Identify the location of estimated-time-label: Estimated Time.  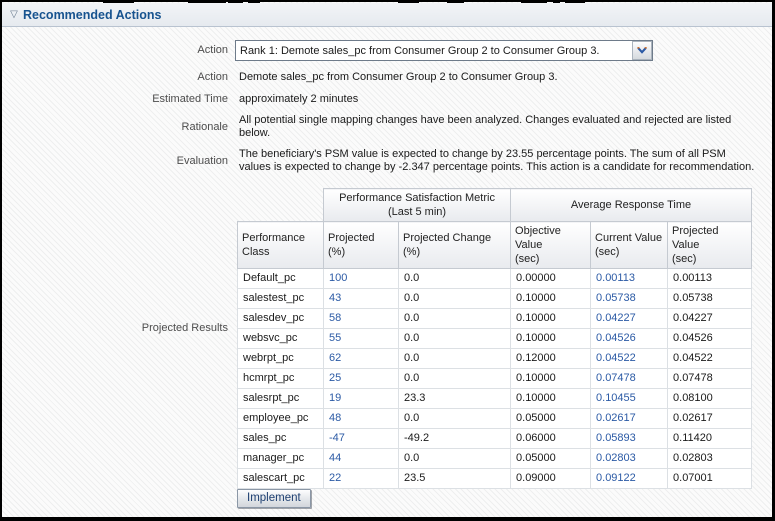
(190, 99).